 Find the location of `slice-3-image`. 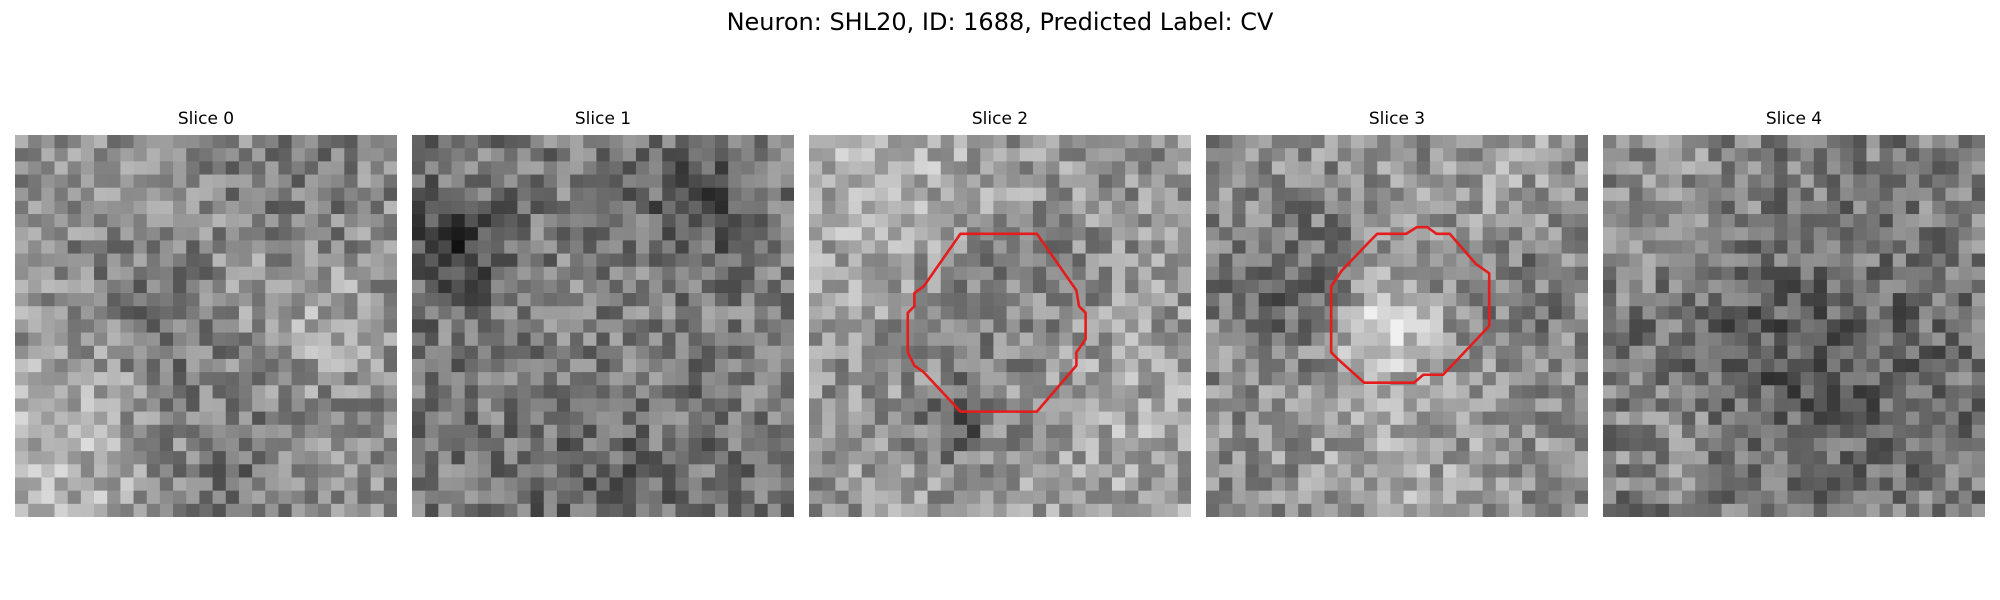

slice-3-image is located at coordinates (1397, 326).